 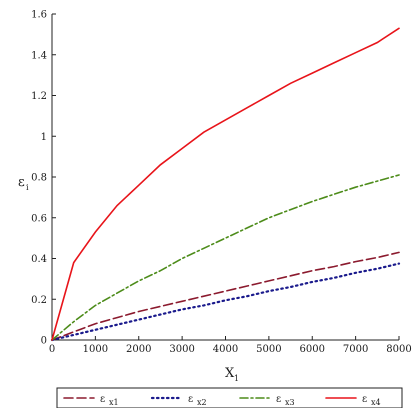 What do you see at coordinates (102, 399) in the screenshot?
I see `legend-label-1: ε` at bounding box center [102, 399].